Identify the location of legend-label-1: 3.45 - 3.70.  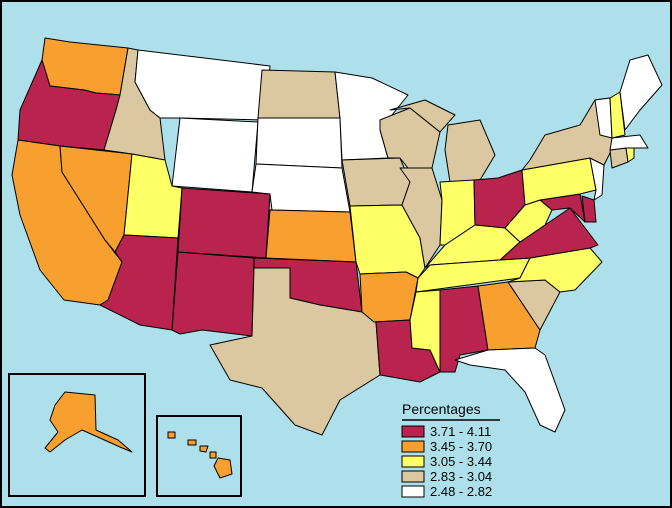
(461, 446).